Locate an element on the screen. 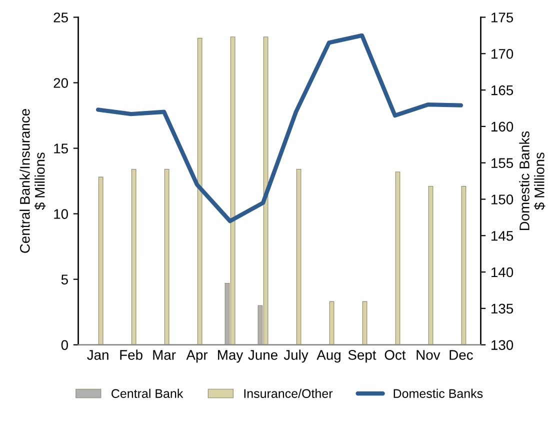  x-tick-label: Feb is located at coordinates (131, 355).